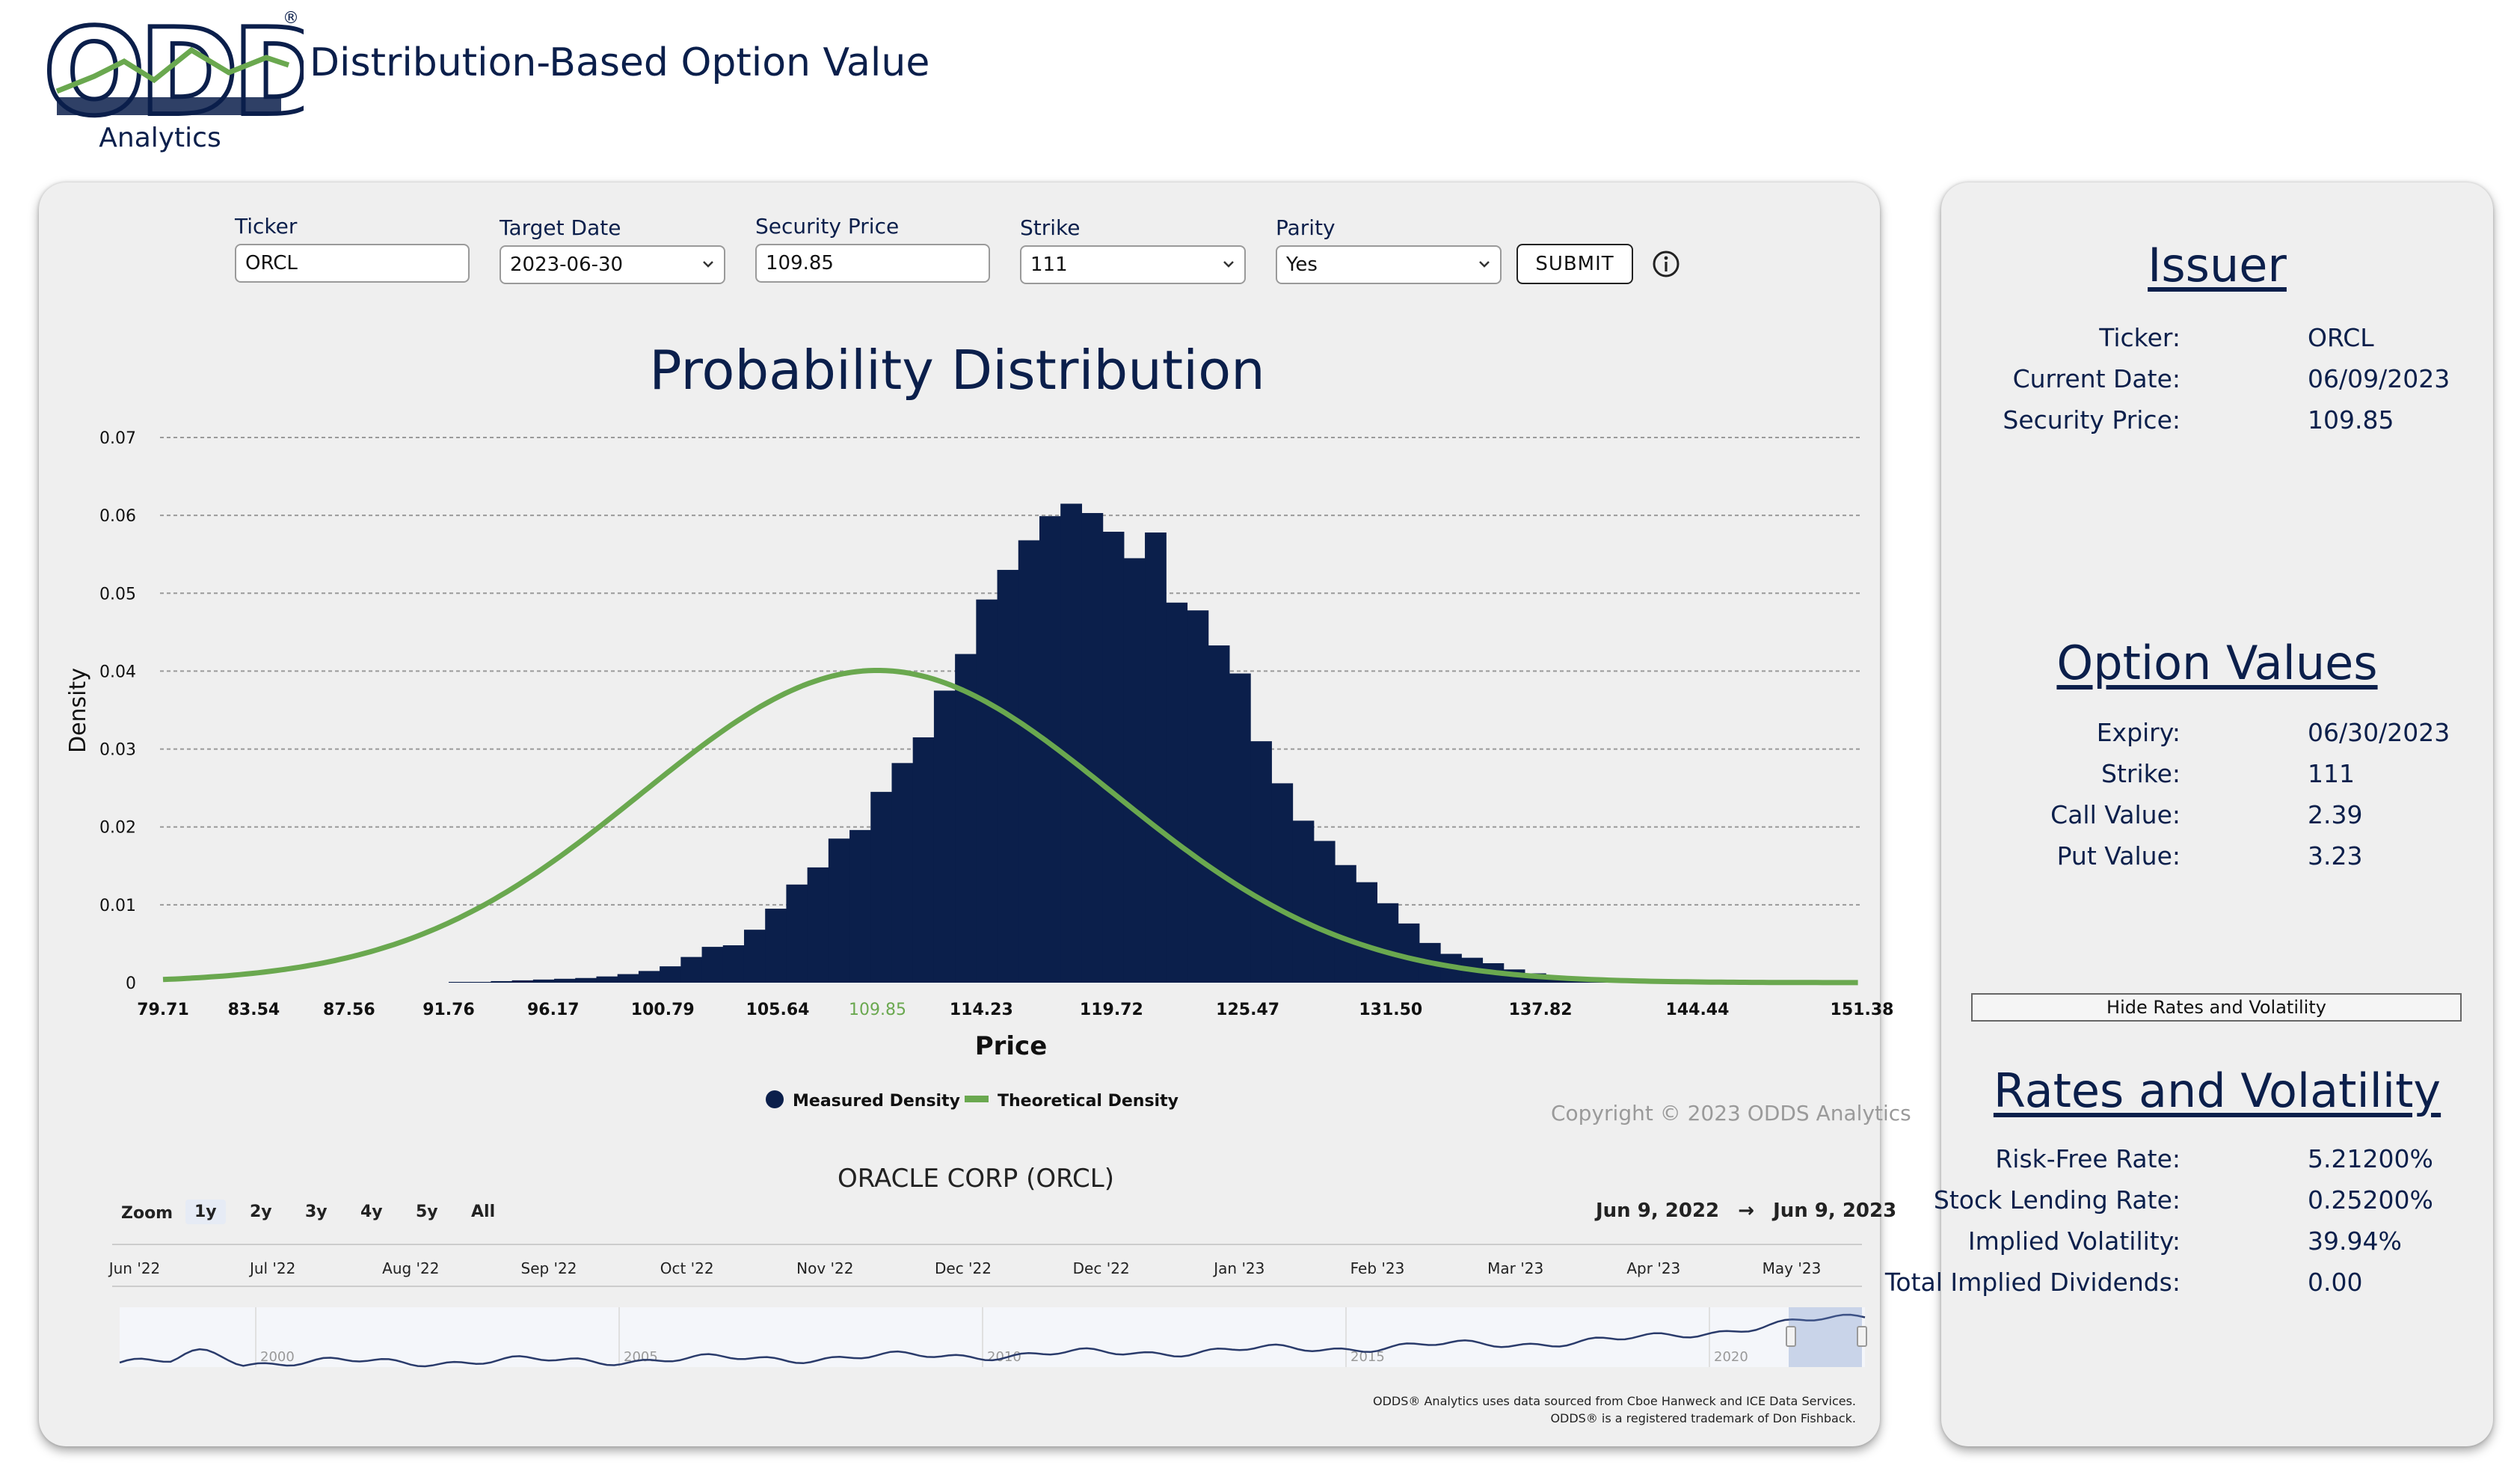 The image size is (2520, 1480). I want to click on y-axis-label: Density, so click(78, 710).